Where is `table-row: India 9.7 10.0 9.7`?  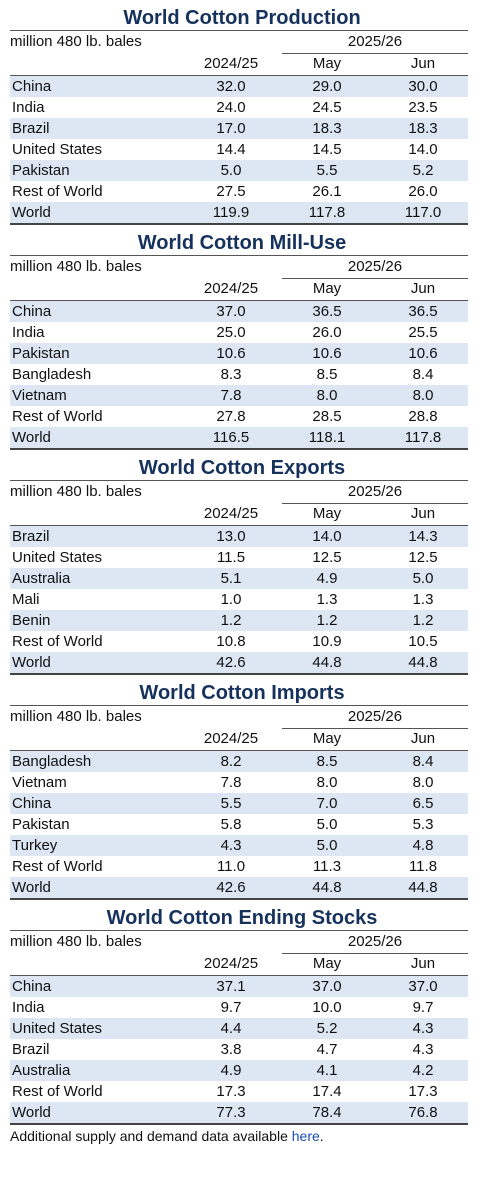
table-row: India 9.7 10.0 9.7 is located at coordinates (239, 1007).